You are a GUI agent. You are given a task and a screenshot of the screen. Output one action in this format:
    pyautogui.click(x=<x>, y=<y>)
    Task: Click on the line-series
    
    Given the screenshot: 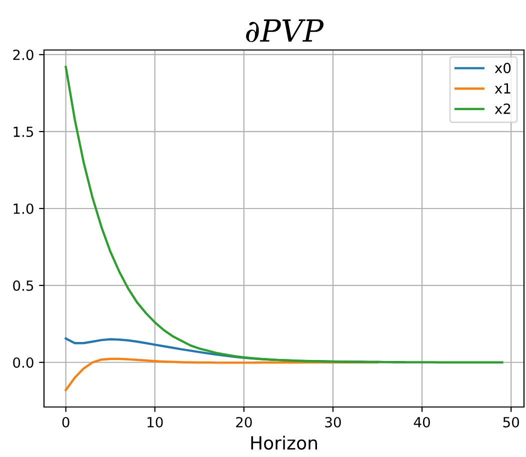 What is the action you would take?
    pyautogui.click(x=221, y=375)
    